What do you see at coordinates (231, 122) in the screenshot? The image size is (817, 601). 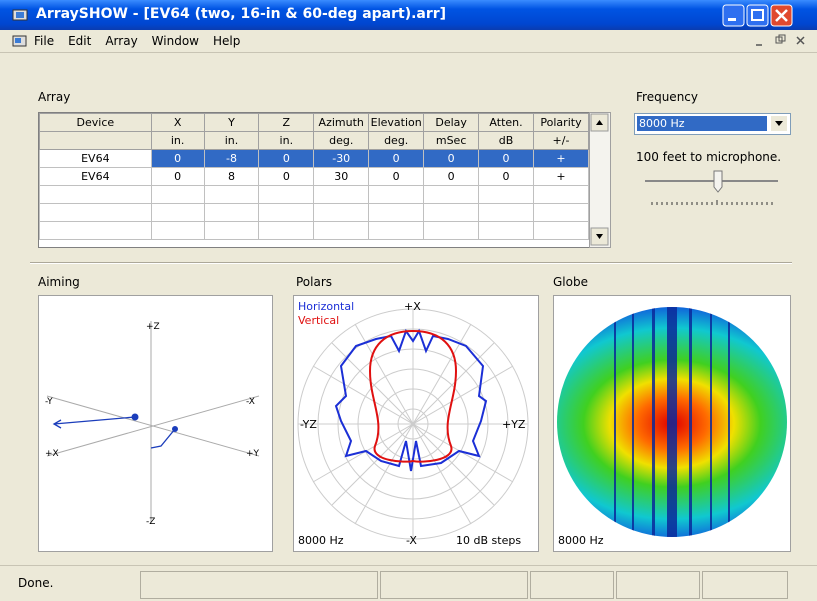 I see `column-header: Y` at bounding box center [231, 122].